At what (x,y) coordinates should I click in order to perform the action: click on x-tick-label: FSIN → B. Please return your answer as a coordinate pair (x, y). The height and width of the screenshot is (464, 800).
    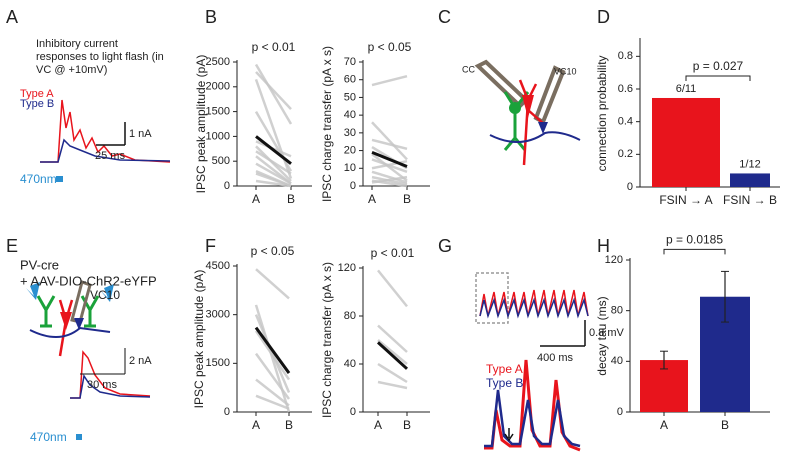
    Looking at the image, I should click on (750, 200).